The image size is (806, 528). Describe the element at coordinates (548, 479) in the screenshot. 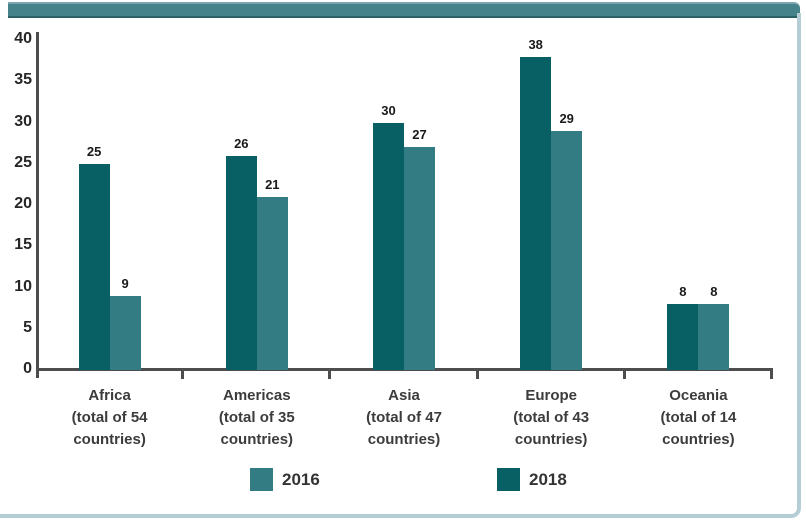

I see `legend-label-2018: 2018` at that location.